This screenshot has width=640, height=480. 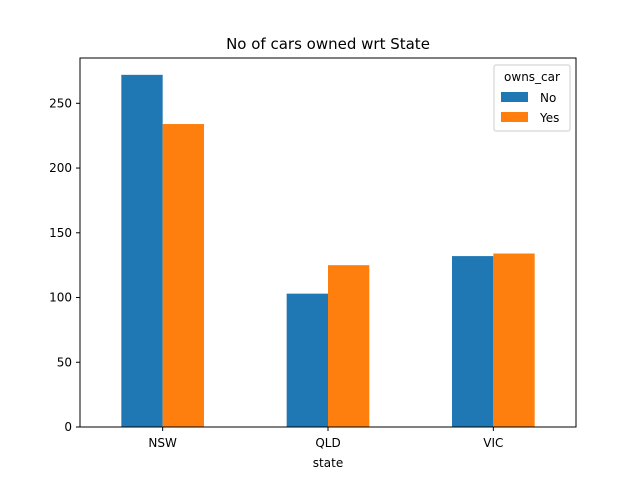 I want to click on chart-title: No of cars owned wrt State, so click(x=328, y=44).